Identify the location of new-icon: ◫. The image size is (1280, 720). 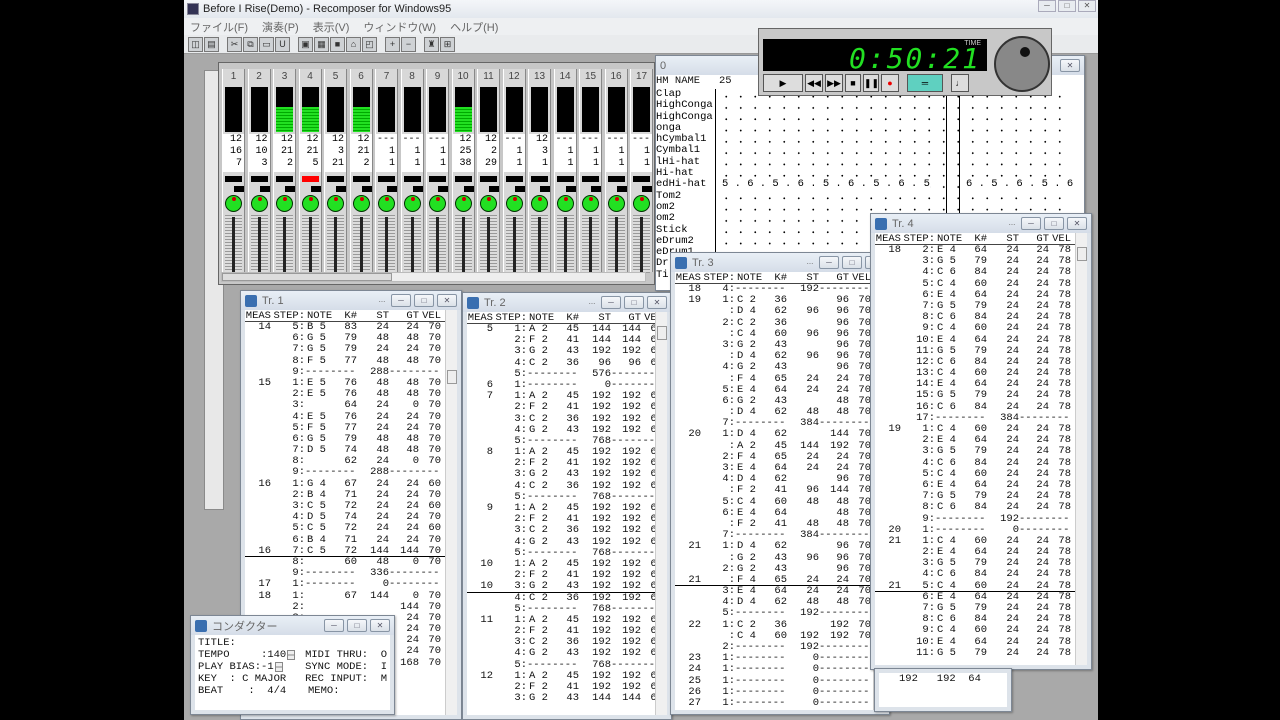
(195, 44).